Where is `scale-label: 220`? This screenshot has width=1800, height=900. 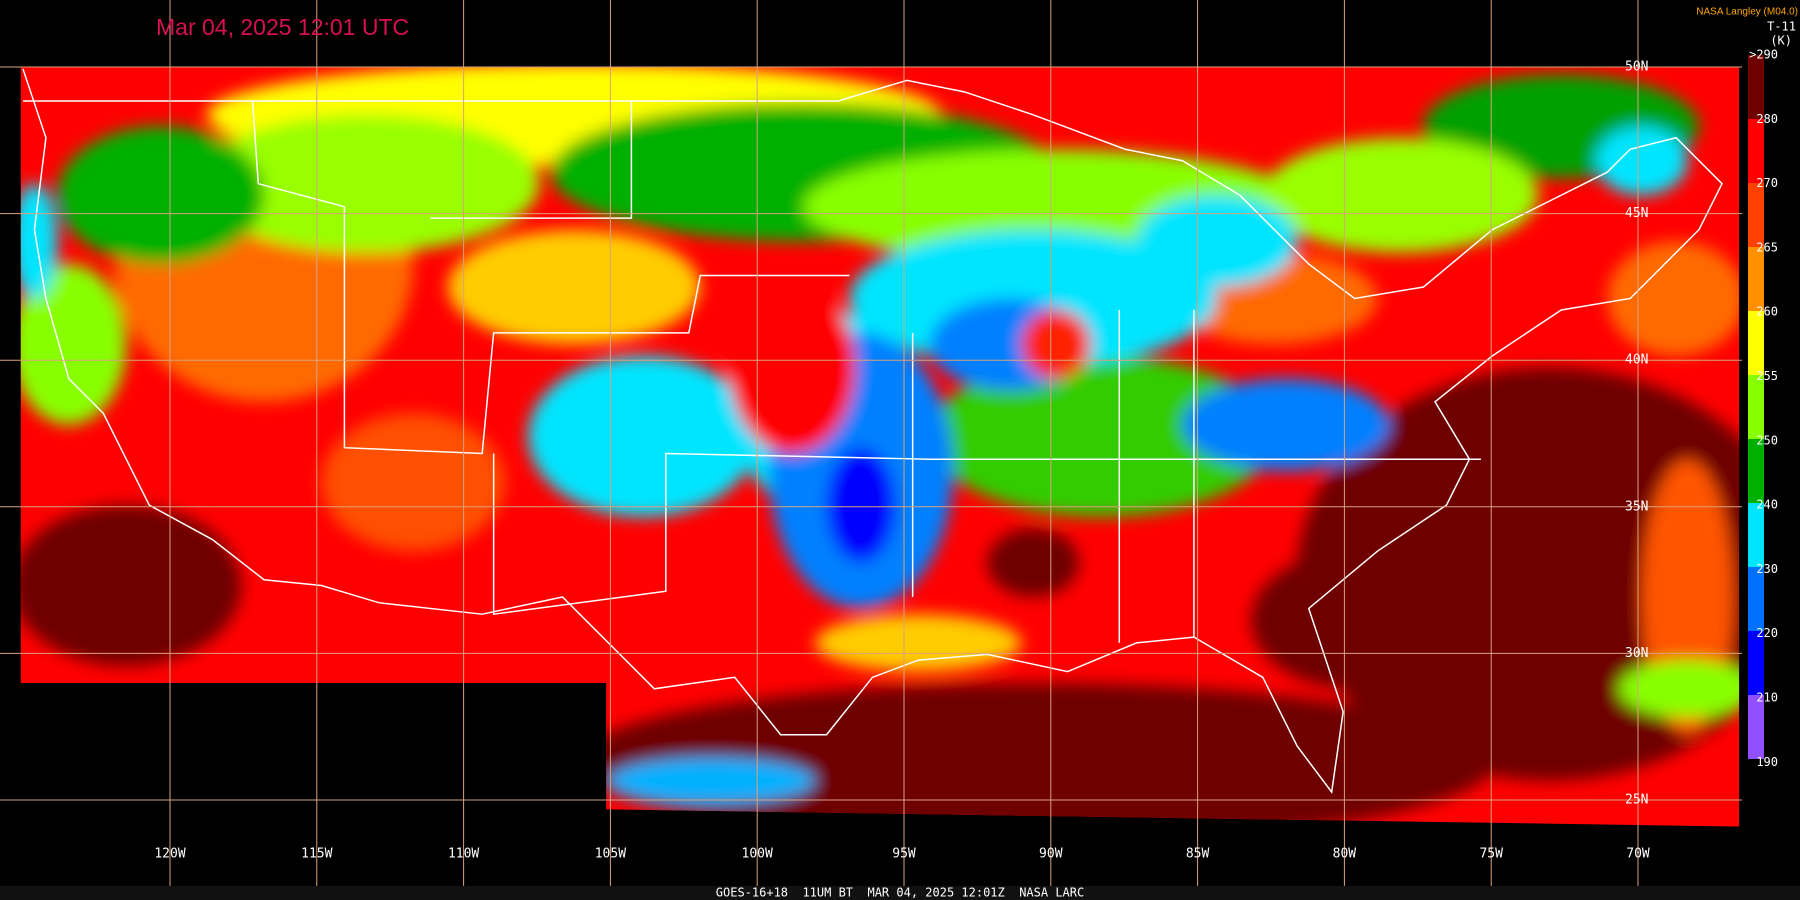 scale-label: 220 is located at coordinates (1767, 633).